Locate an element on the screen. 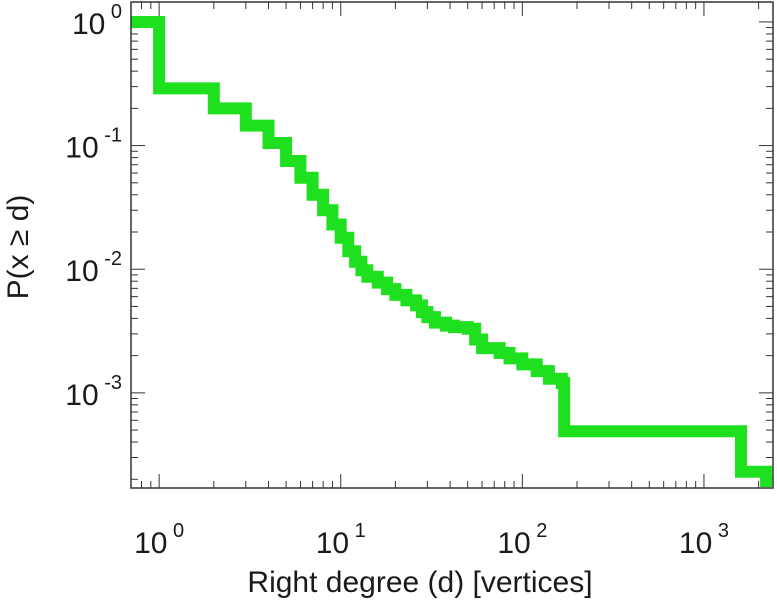 The image size is (777, 600). y-tick-label: 10 -2 is located at coordinates (93, 268).